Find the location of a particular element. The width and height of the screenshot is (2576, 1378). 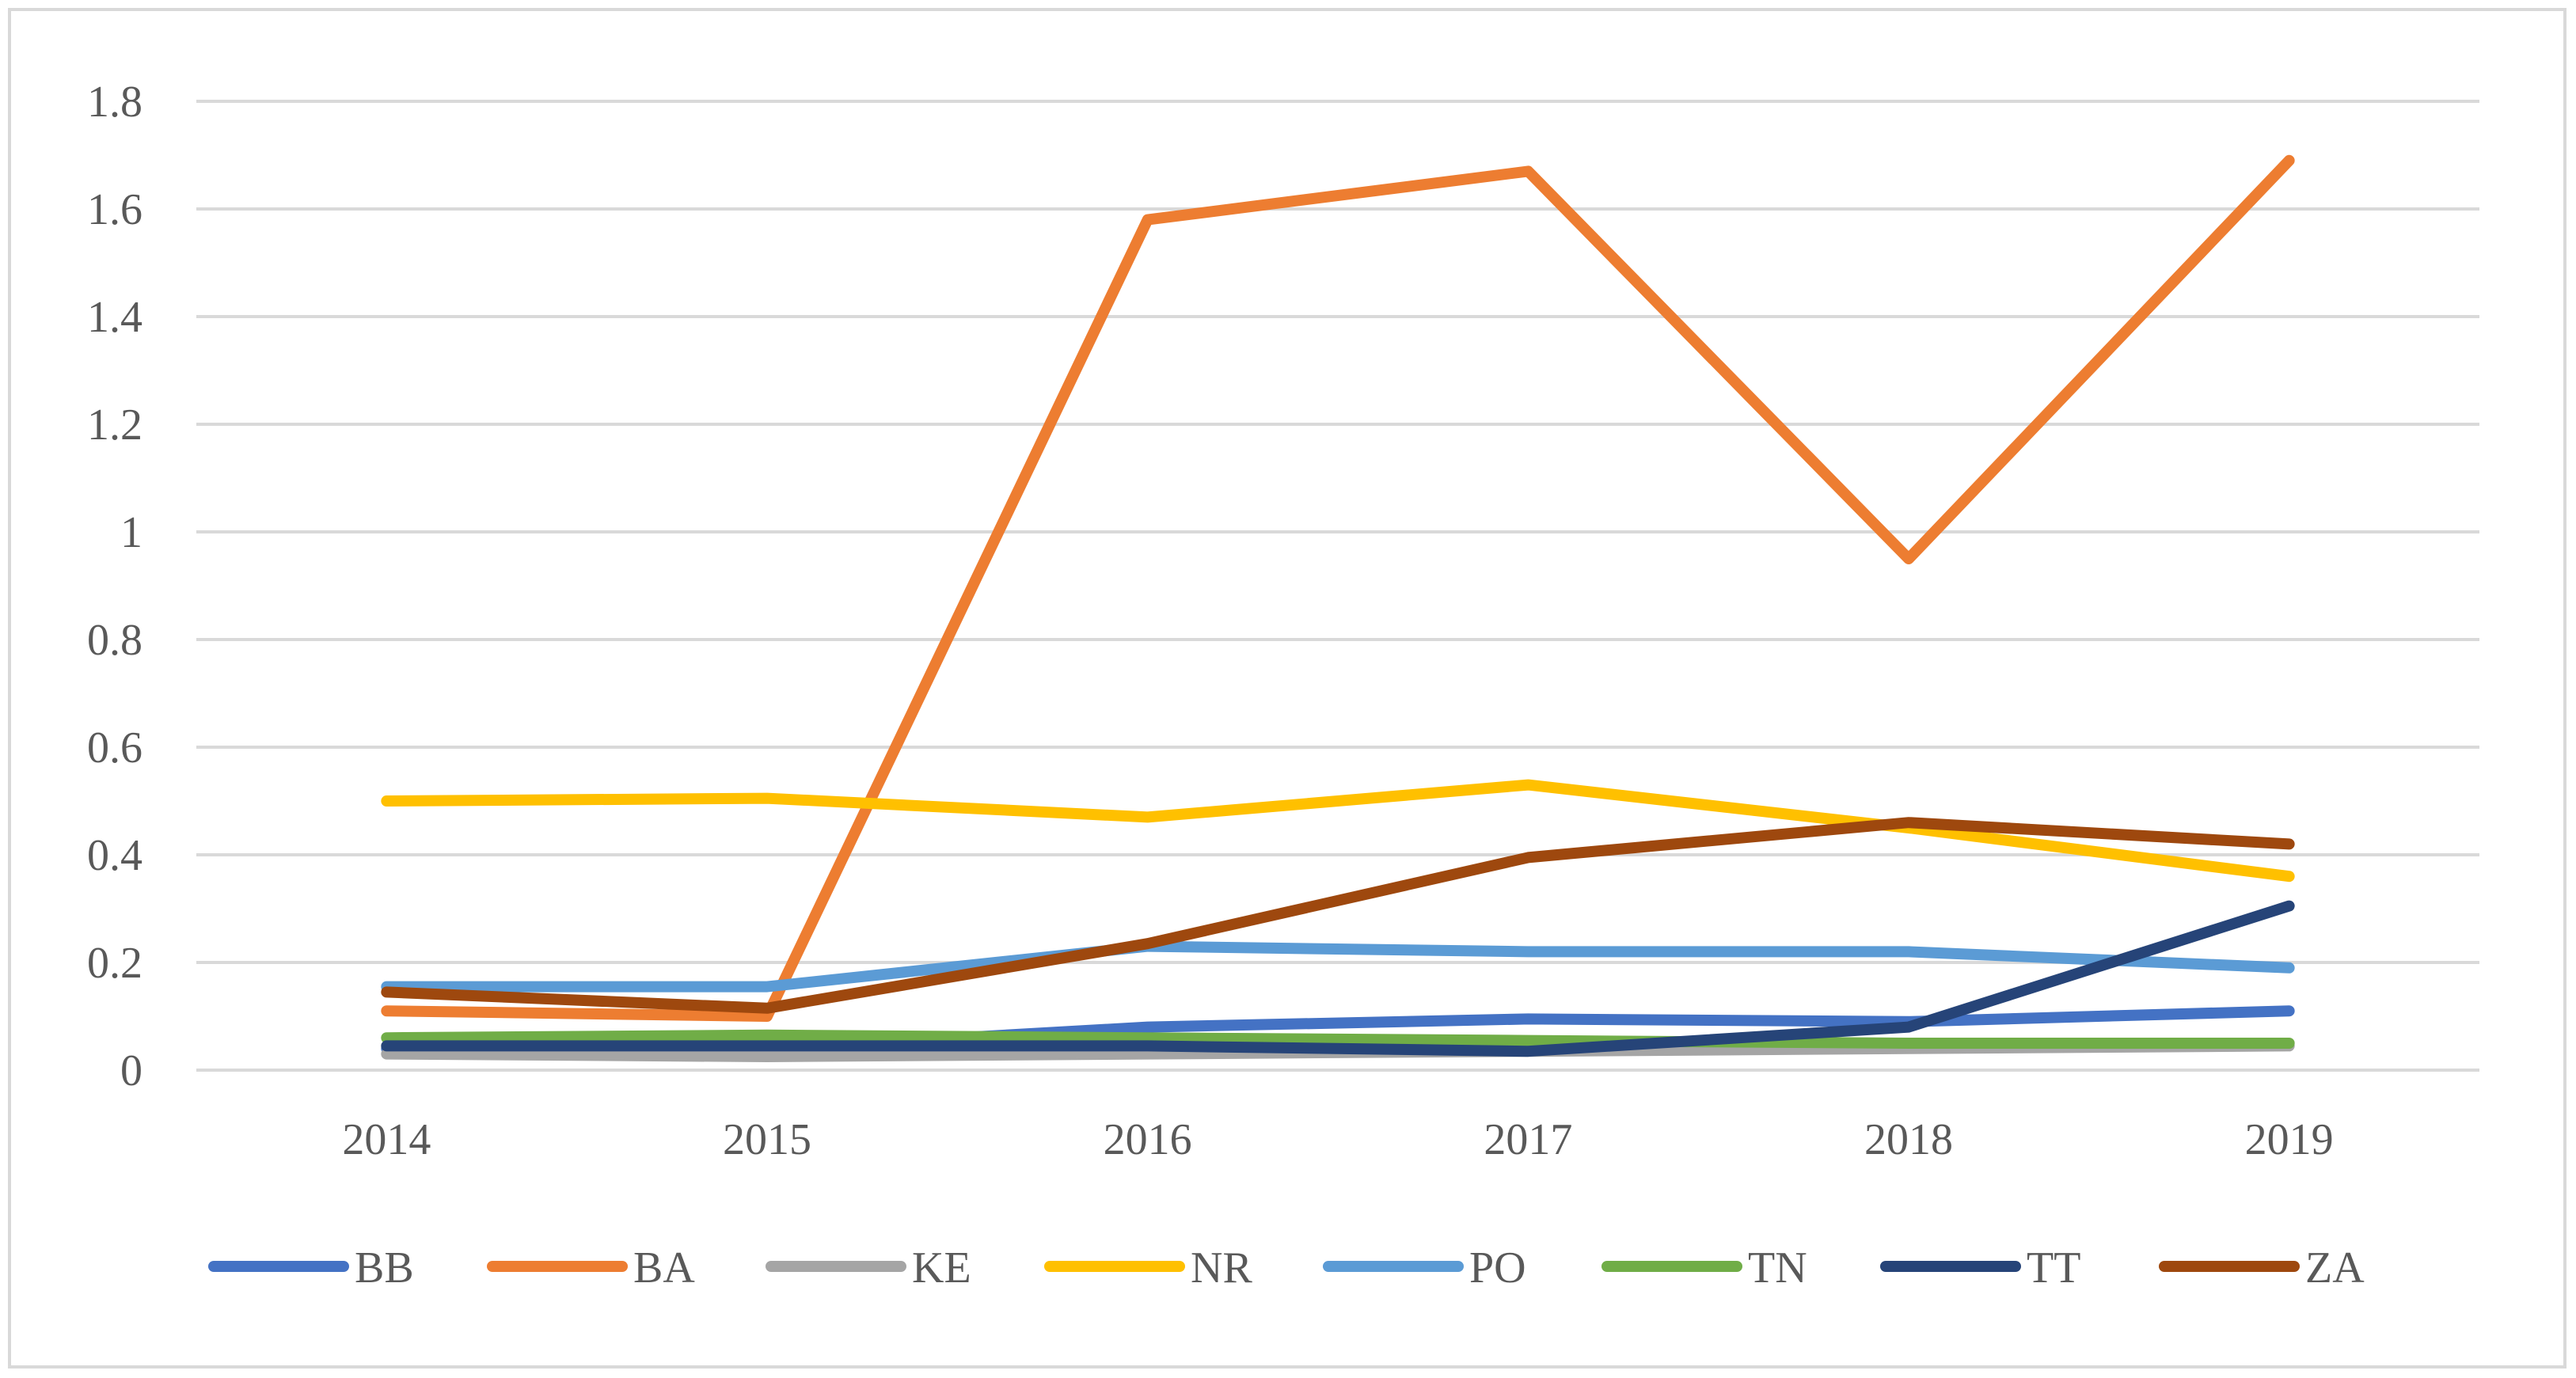

y-tick-label: 1 is located at coordinates (131, 532).